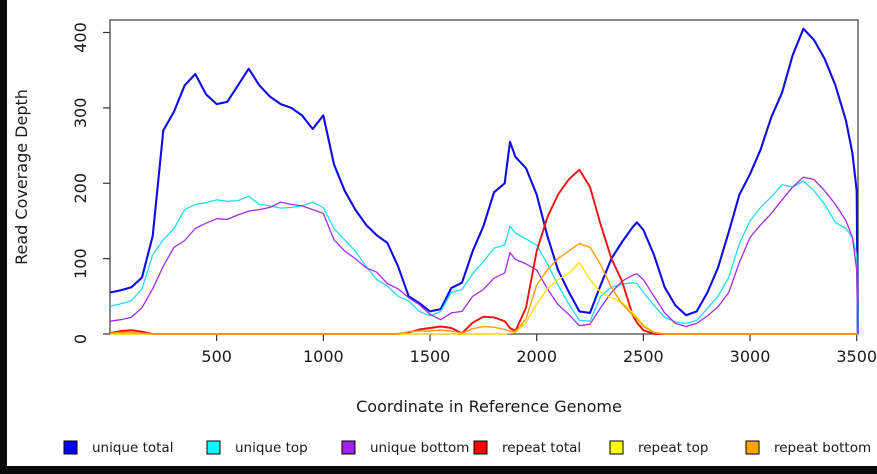 The image size is (877, 474). I want to click on y-tick-label: 300, so click(80, 113).